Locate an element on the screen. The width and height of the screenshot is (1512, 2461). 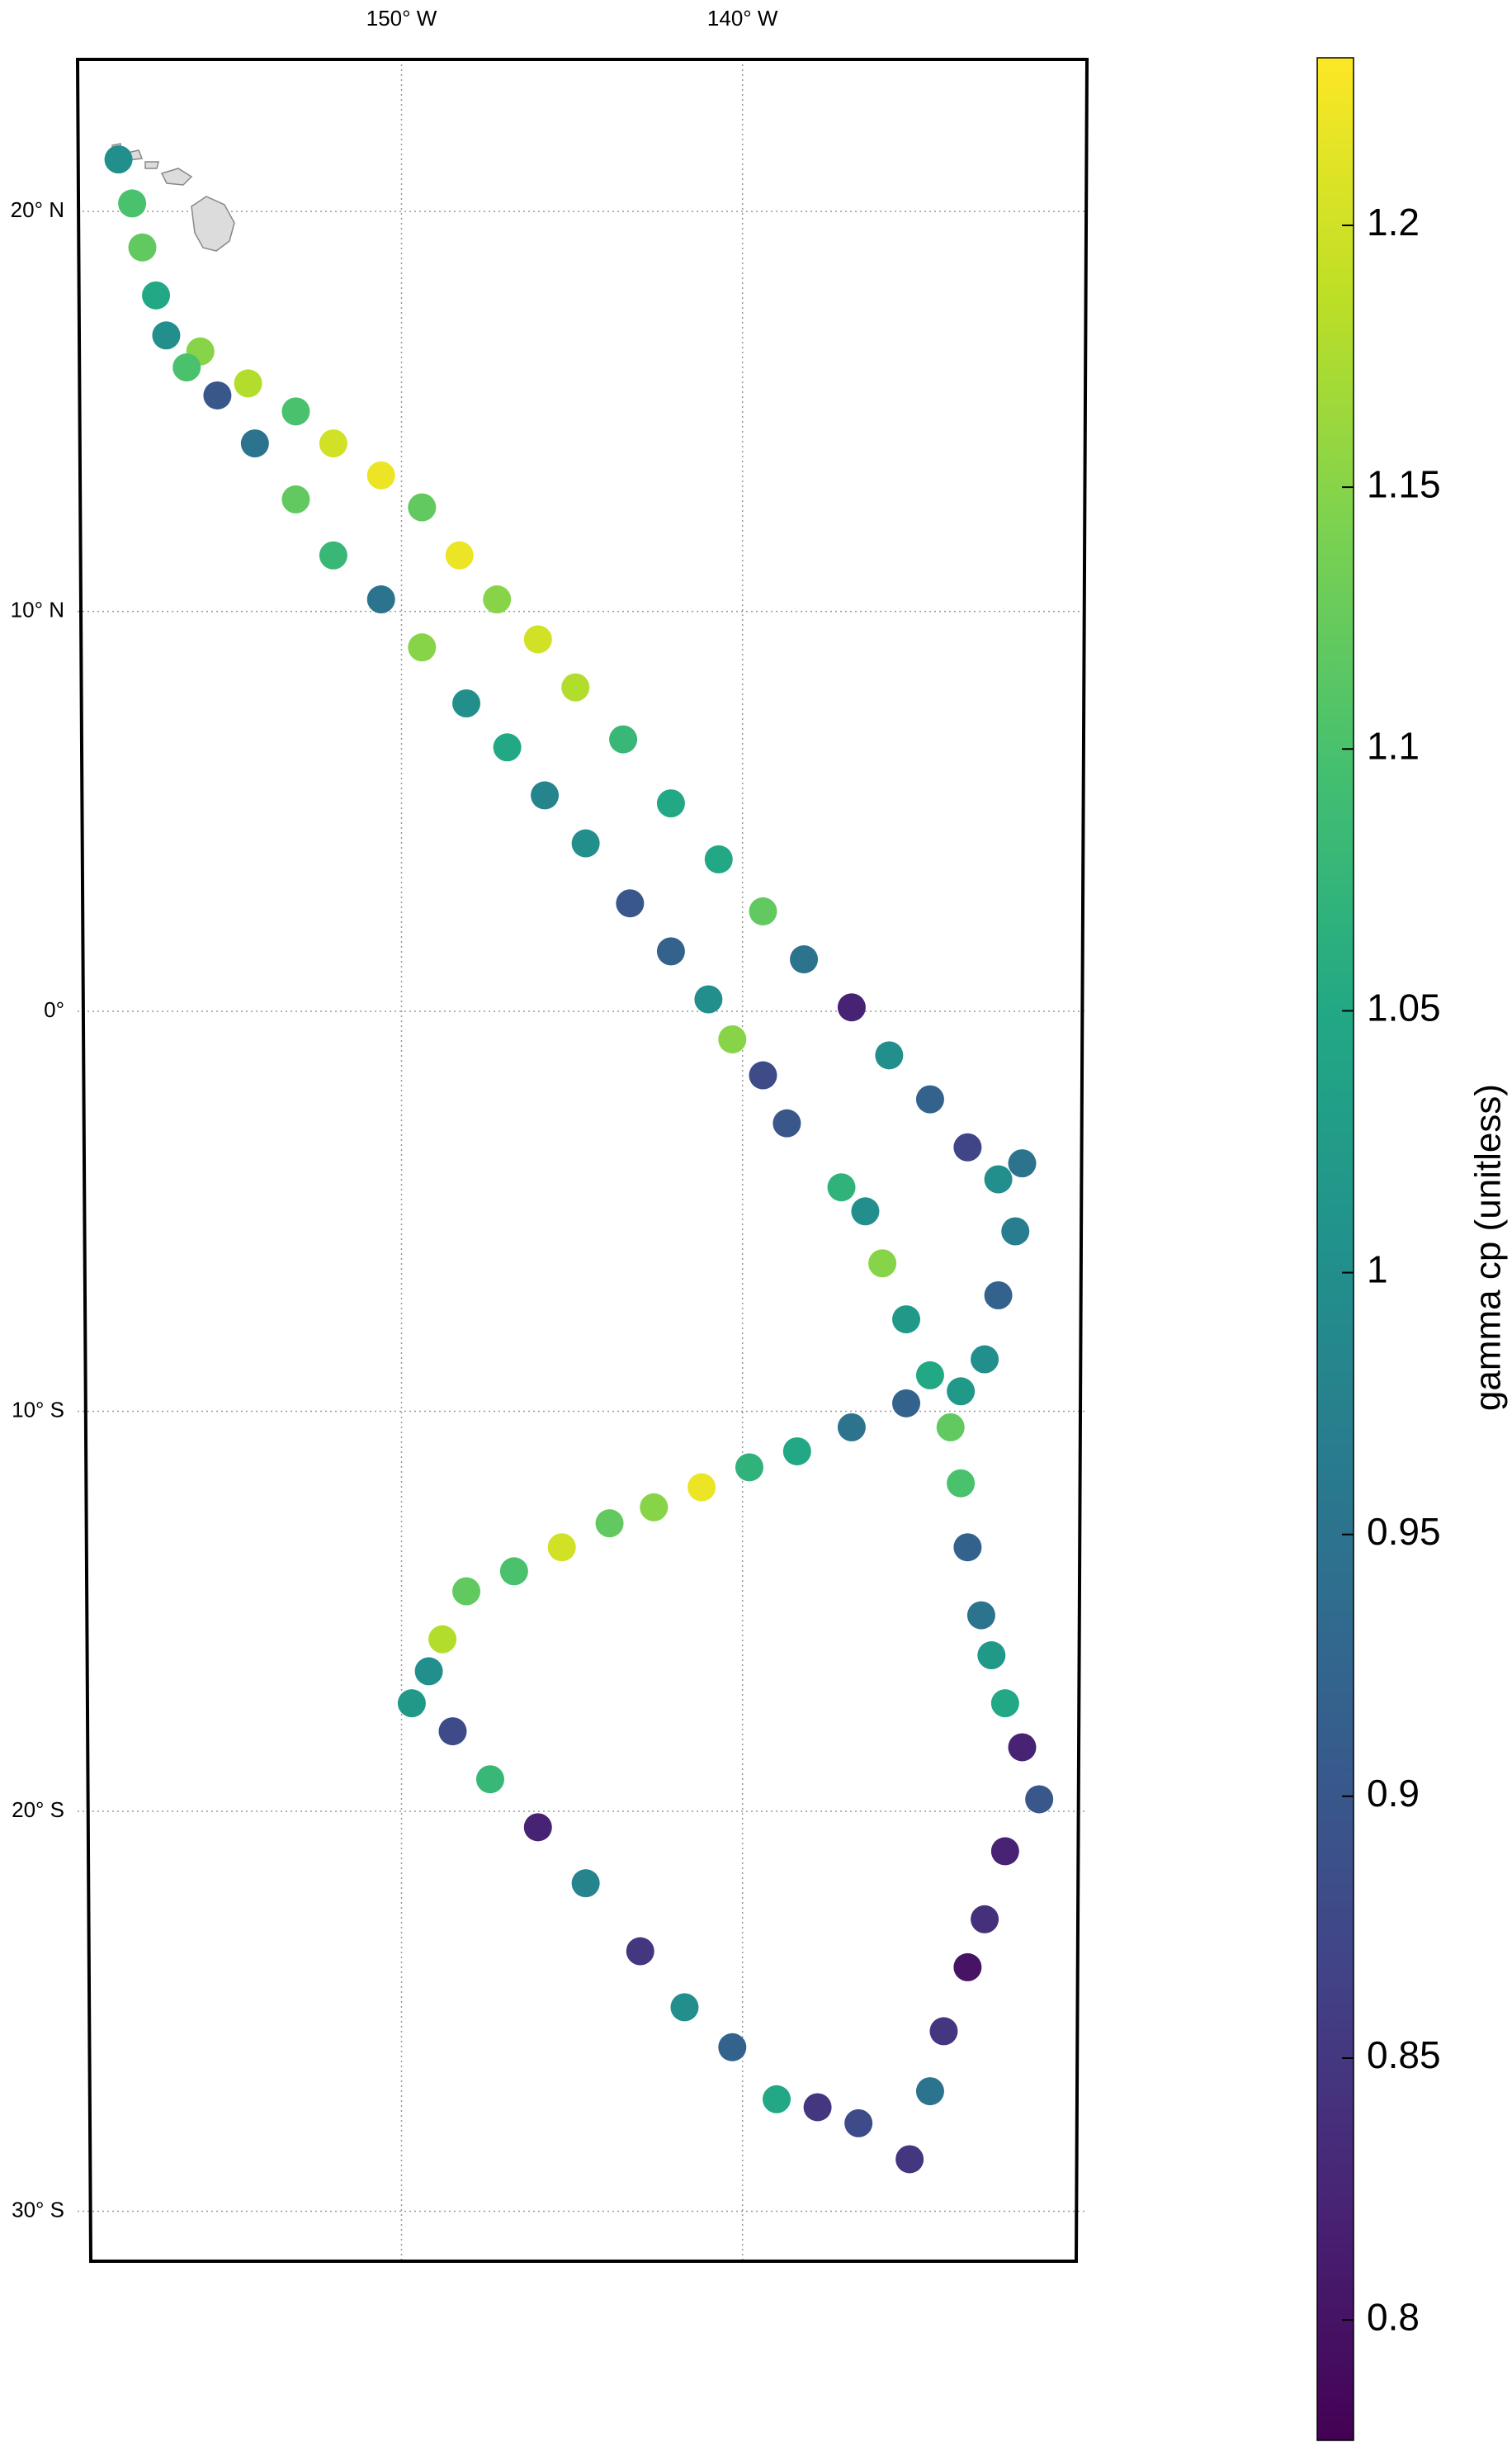
colorbar-tick-label: 0.8 is located at coordinates (1393, 2316).